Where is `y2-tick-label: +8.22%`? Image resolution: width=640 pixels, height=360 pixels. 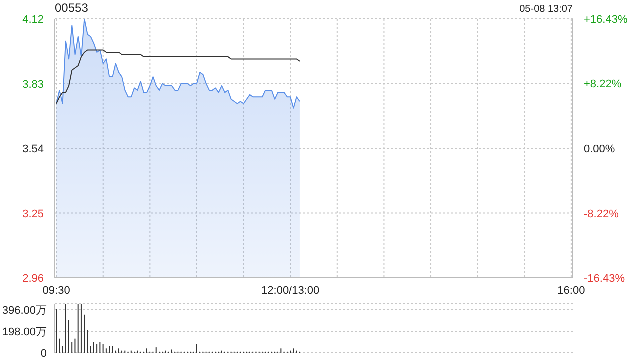
y2-tick-label: +8.22% is located at coordinates (603, 84).